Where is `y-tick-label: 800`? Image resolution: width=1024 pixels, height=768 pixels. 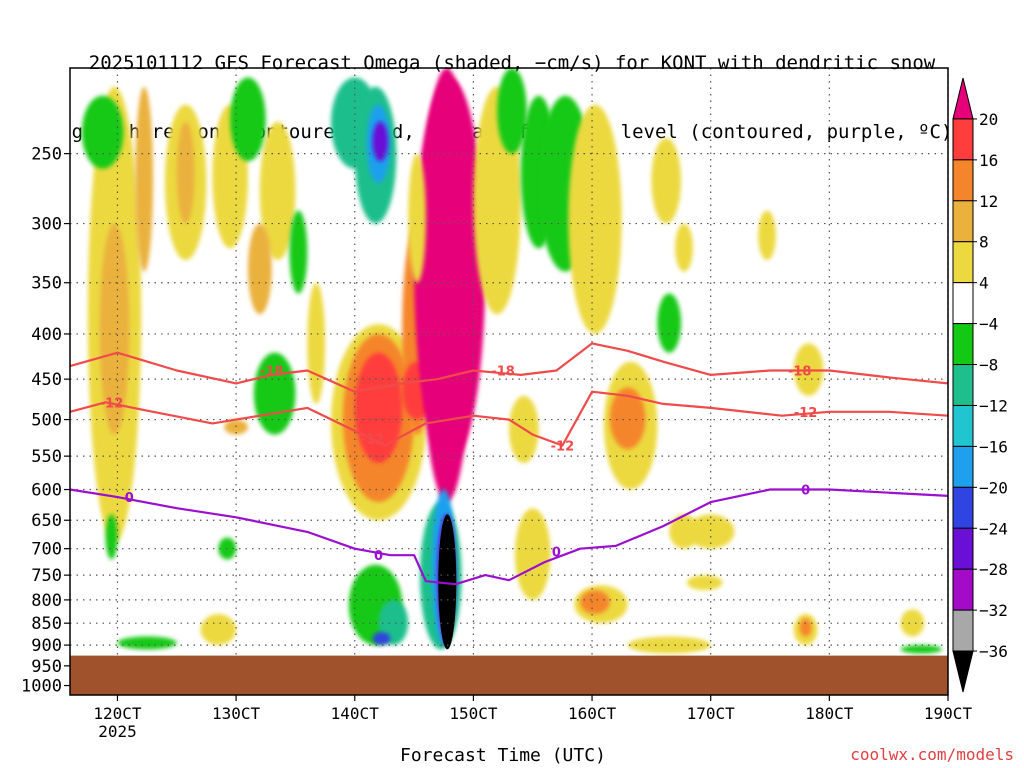 y-tick-label: 800 is located at coordinates (46, 601).